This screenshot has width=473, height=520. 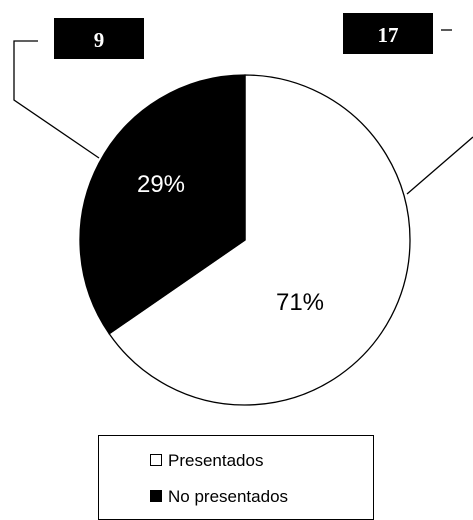 I want to click on leader-line-presentados, so click(x=439, y=165).